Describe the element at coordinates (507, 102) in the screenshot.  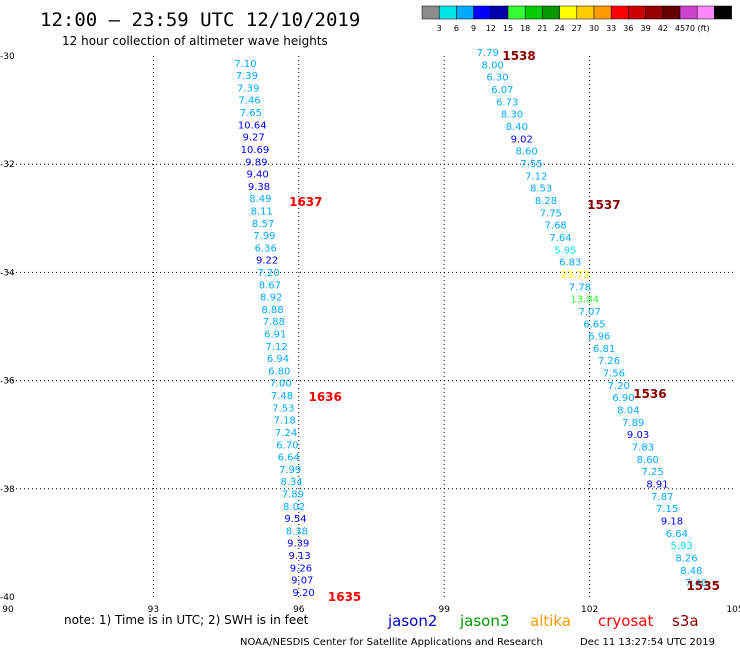
I see `wave-height-value: 6.73` at that location.